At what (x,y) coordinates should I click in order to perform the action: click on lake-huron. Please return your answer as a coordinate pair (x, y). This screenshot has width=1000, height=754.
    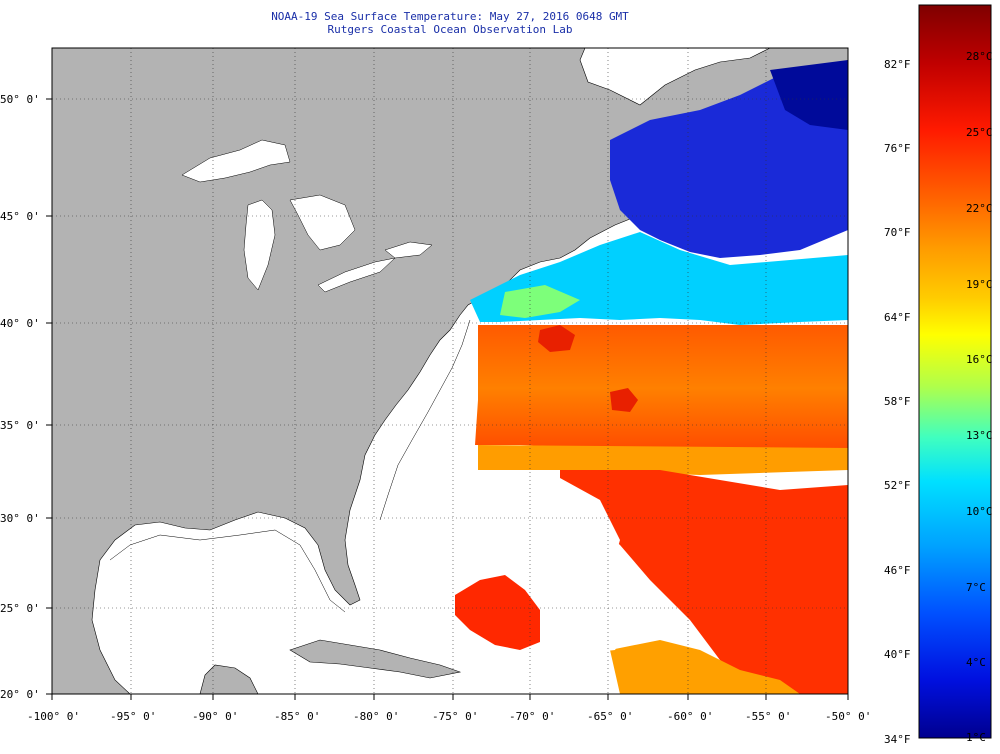
    Looking at the image, I should click on (322, 222).